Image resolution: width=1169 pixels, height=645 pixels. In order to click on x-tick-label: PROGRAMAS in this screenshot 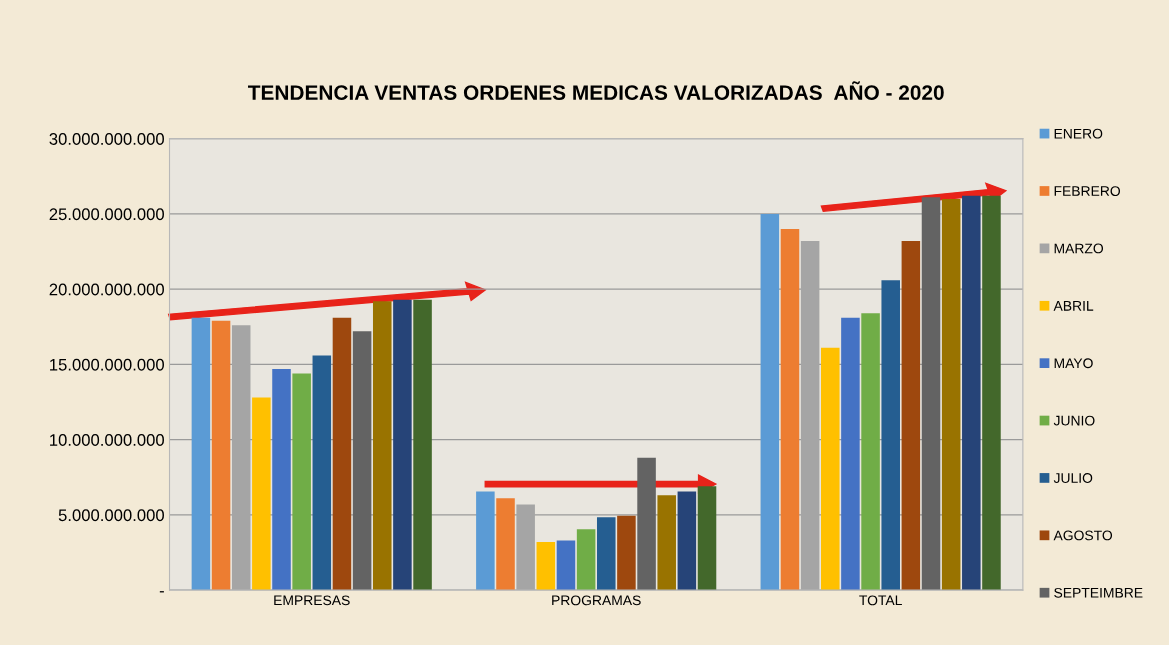, I will do `click(596, 600)`.